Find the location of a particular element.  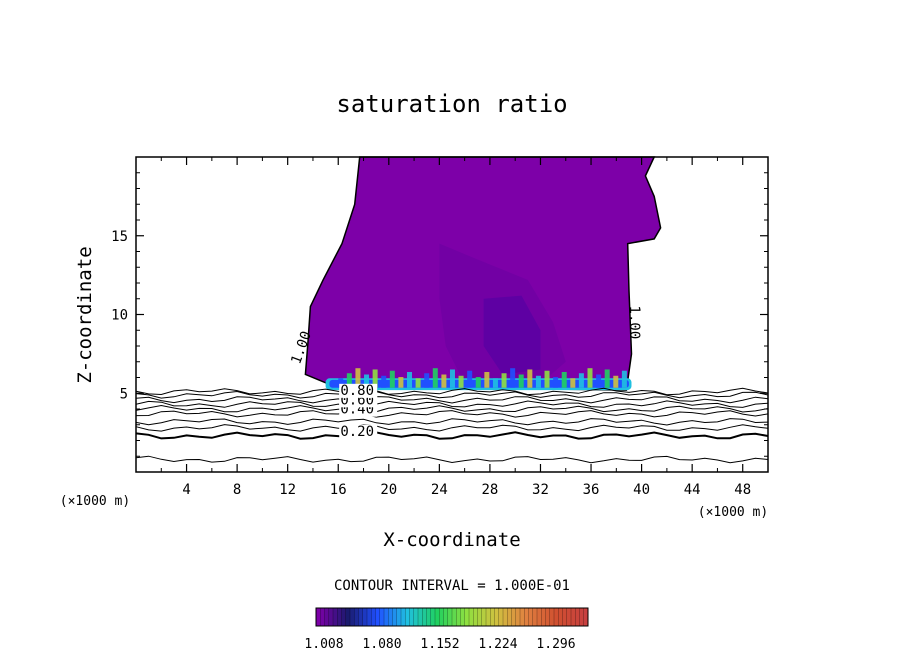

y-axis-title: Z-coordinate is located at coordinates (85, 314).